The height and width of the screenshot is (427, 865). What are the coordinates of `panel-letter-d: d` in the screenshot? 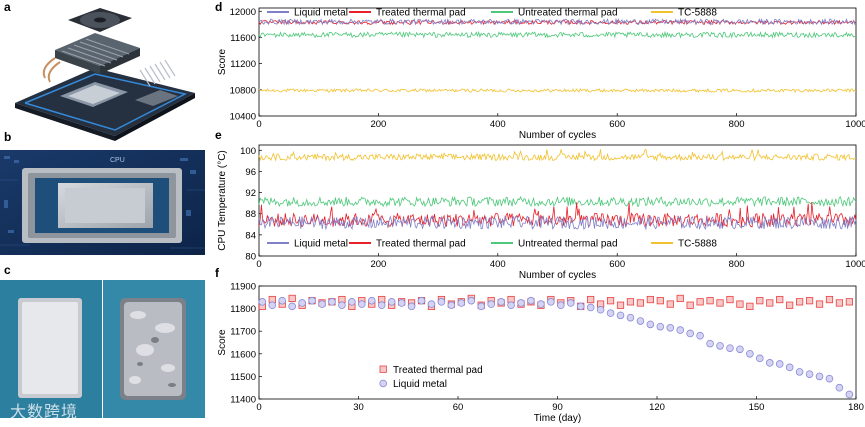 It's located at (219, 7).